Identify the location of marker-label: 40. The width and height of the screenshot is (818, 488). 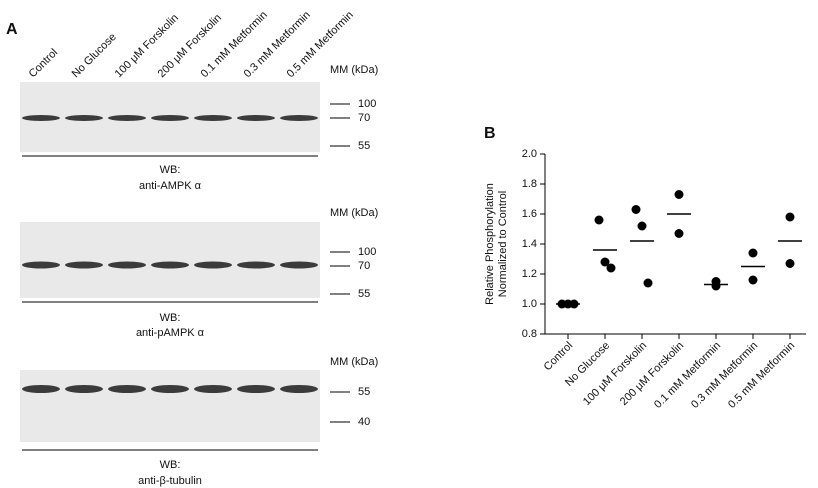
(364, 422).